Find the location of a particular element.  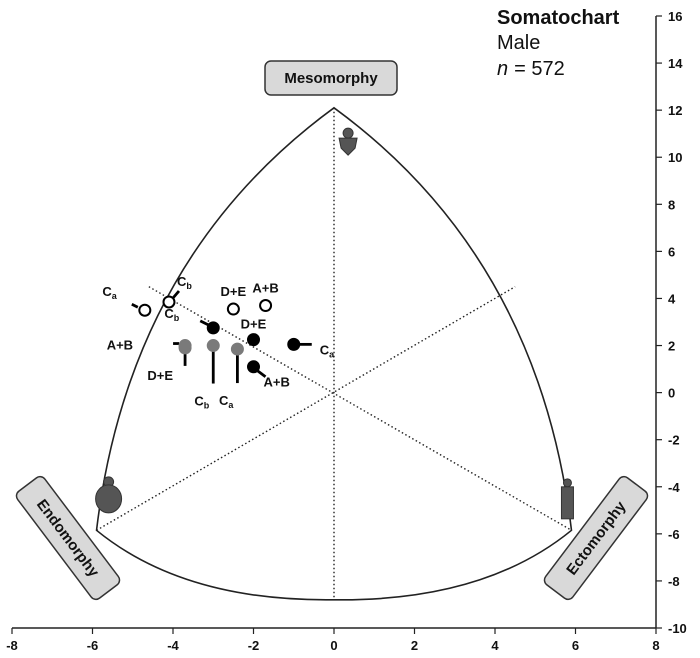

y-tick-label: 10 is located at coordinates (675, 157).